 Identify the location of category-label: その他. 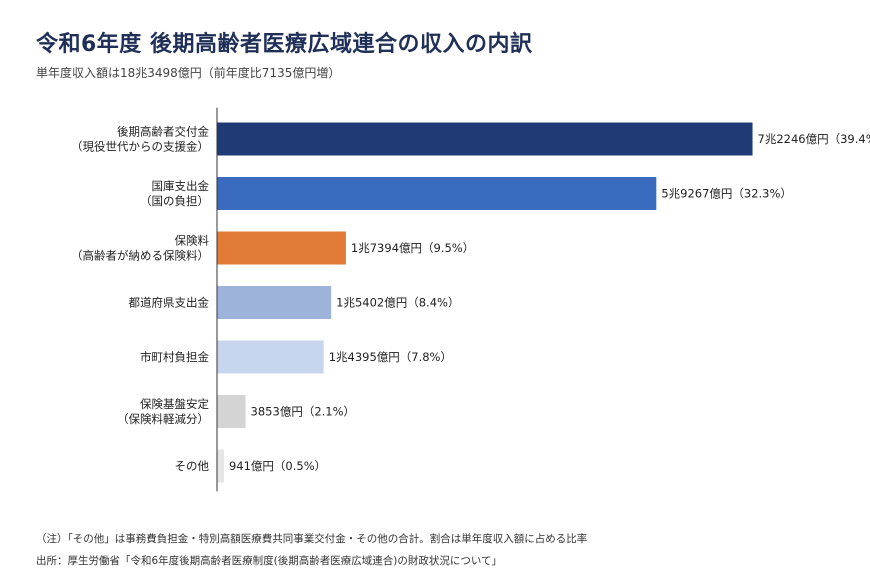
(192, 466).